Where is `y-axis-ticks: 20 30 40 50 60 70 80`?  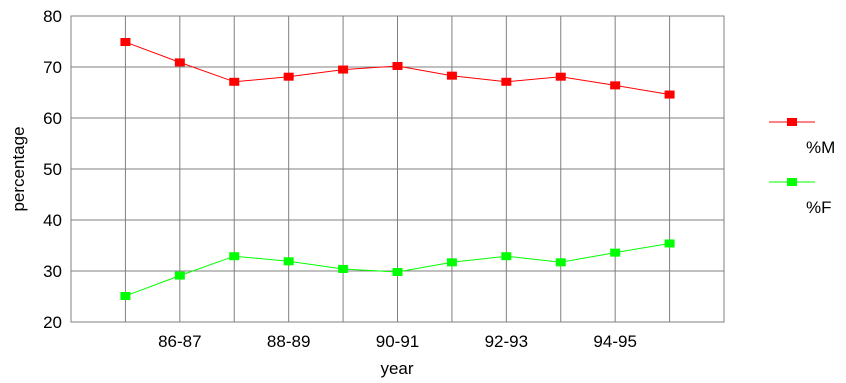 y-axis-ticks: 20 30 40 50 60 70 80 is located at coordinates (52, 169).